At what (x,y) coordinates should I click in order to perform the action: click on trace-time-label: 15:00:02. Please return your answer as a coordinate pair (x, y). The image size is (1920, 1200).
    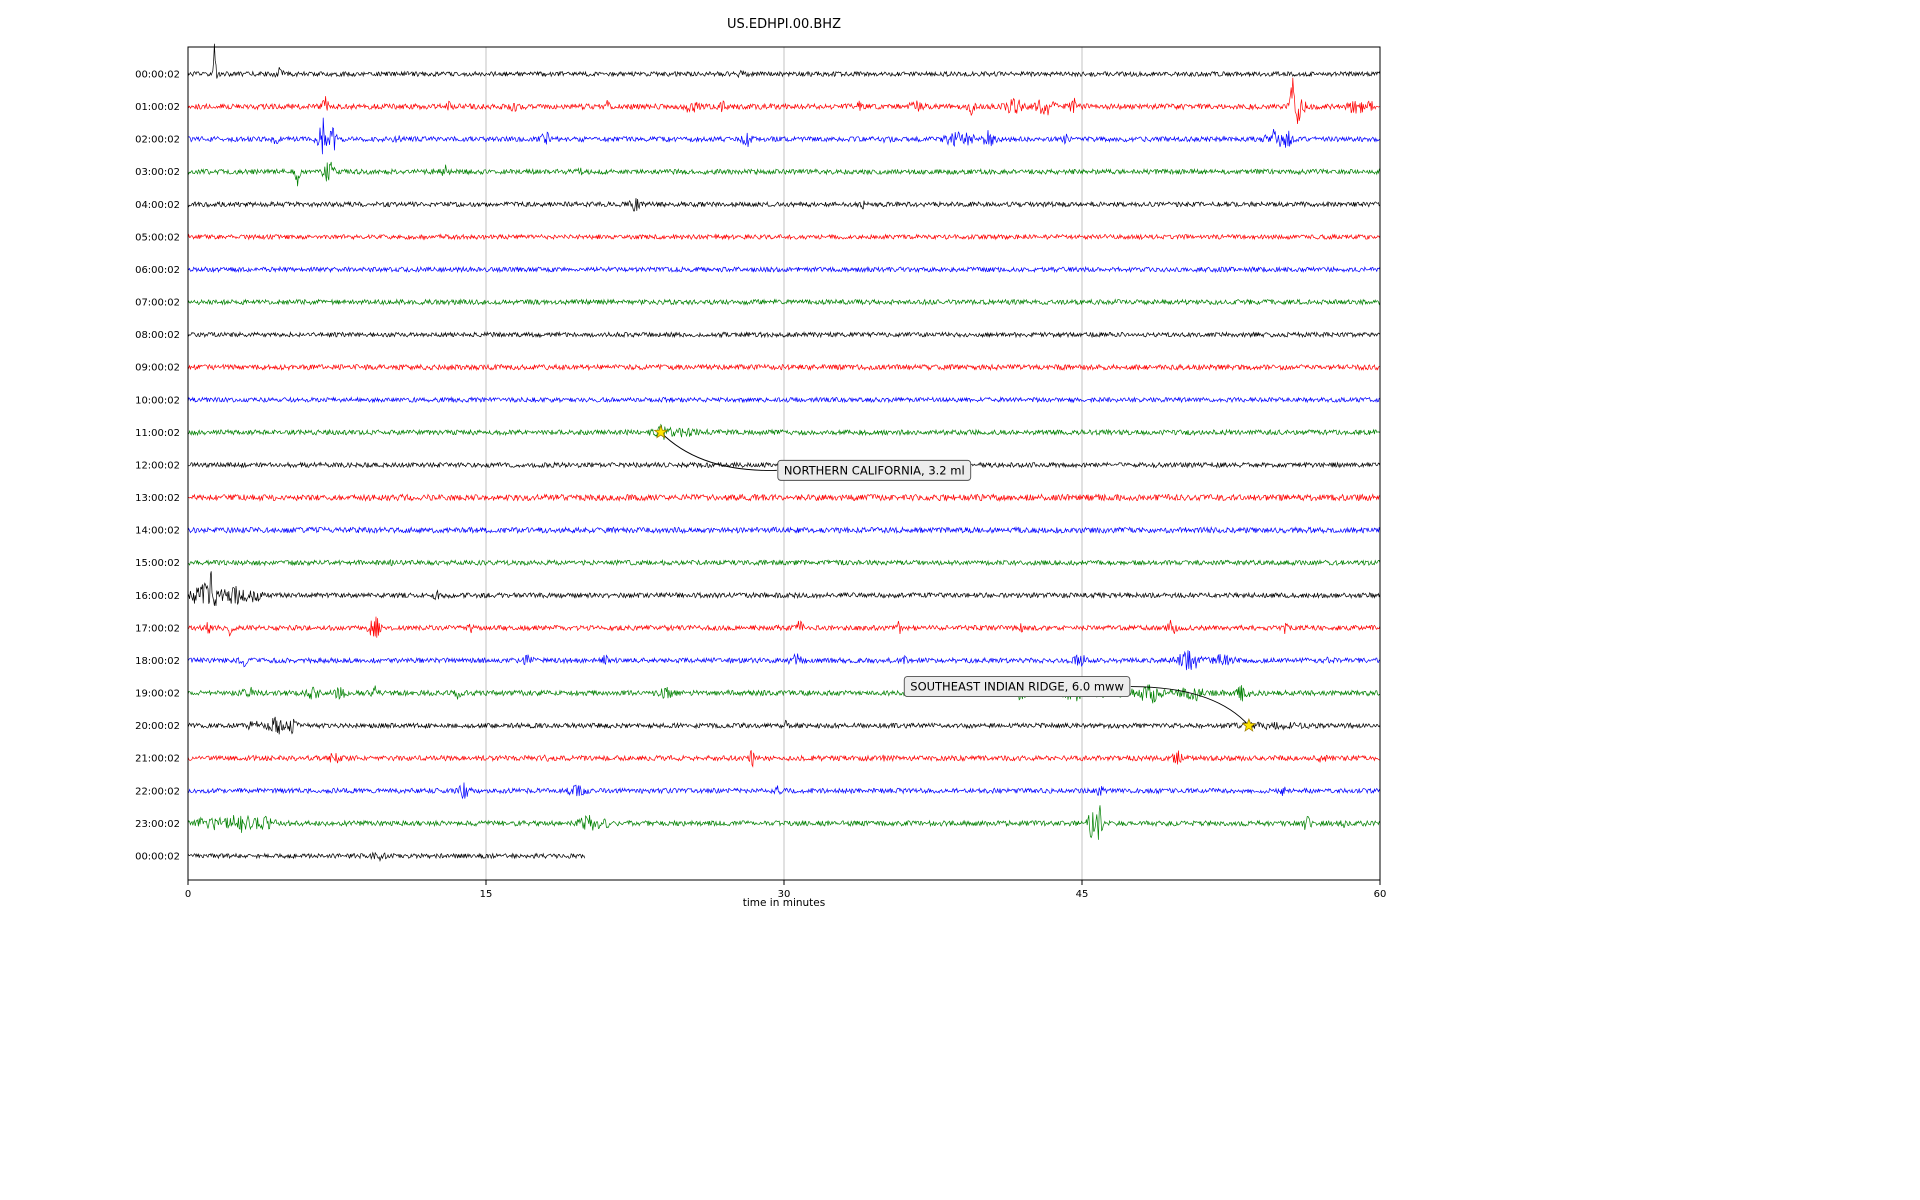
    Looking at the image, I should click on (157, 563).